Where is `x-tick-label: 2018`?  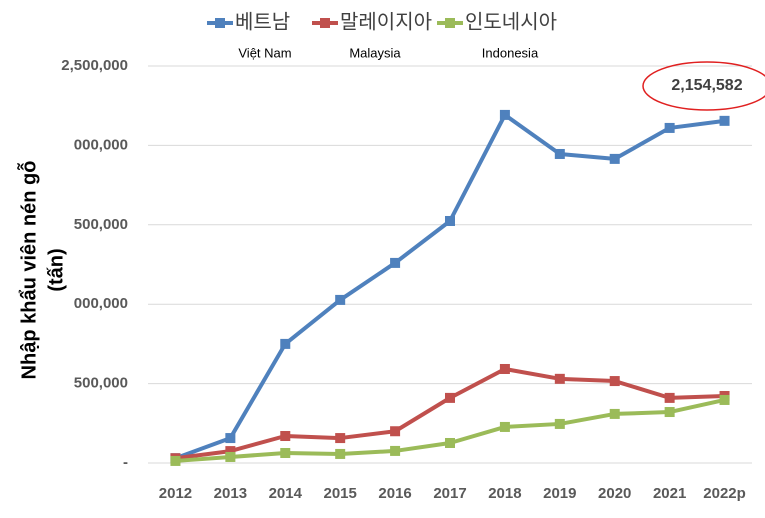 x-tick-label: 2018 is located at coordinates (504, 493).